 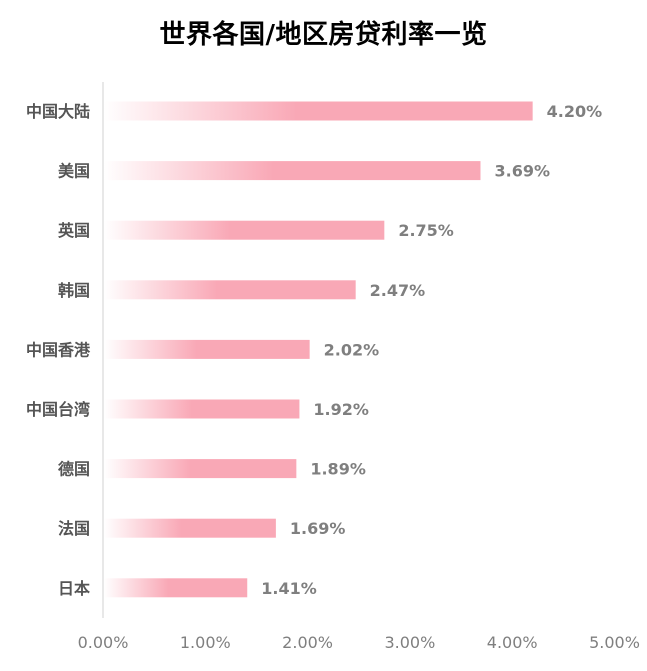 What do you see at coordinates (409, 642) in the screenshot?
I see `x-tick-label: 3.00%` at bounding box center [409, 642].